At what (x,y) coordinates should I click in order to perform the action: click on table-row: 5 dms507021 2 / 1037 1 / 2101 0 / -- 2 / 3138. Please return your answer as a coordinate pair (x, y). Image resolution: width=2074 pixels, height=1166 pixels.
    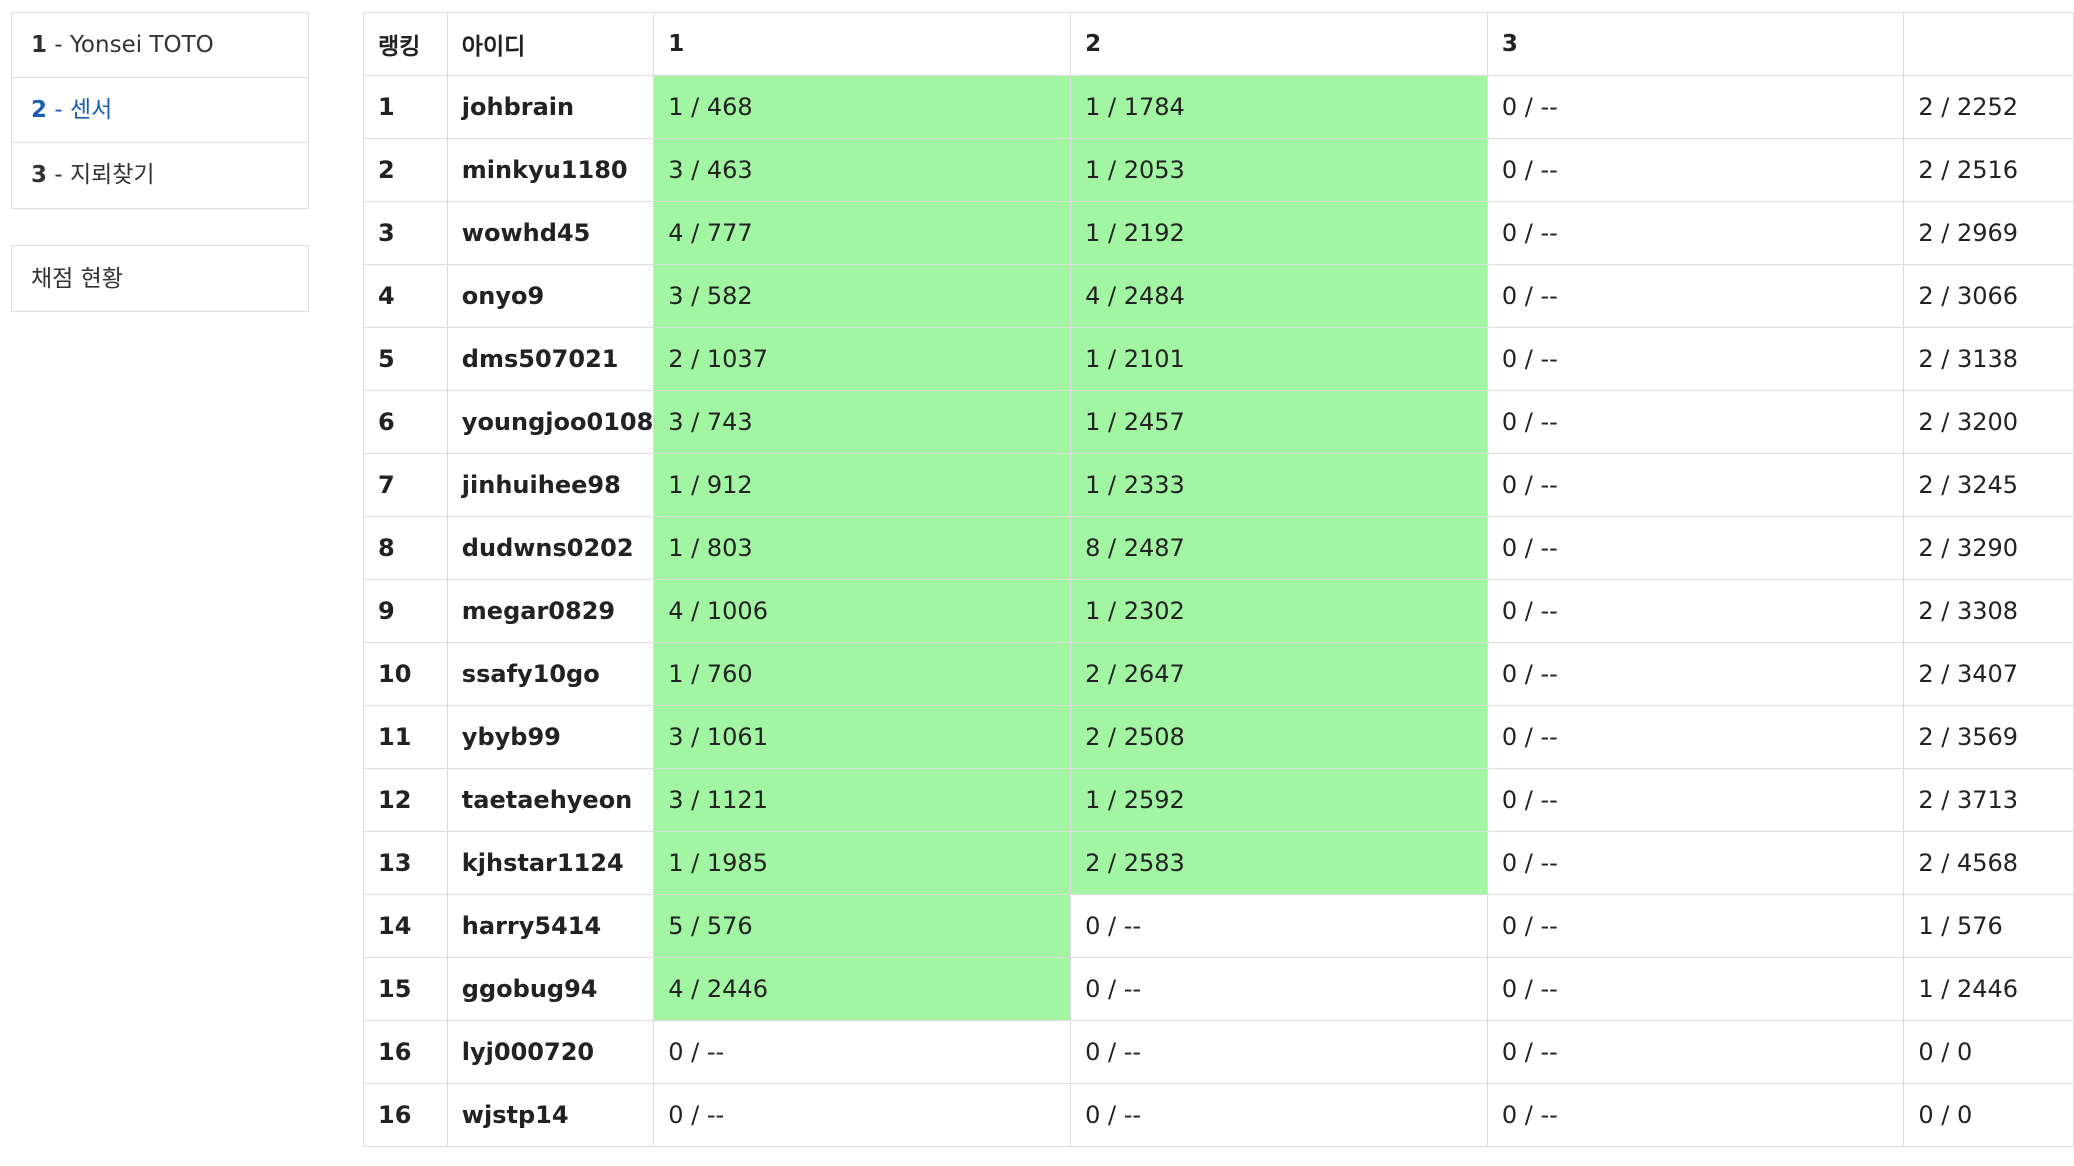
    Looking at the image, I should click on (1218, 359).